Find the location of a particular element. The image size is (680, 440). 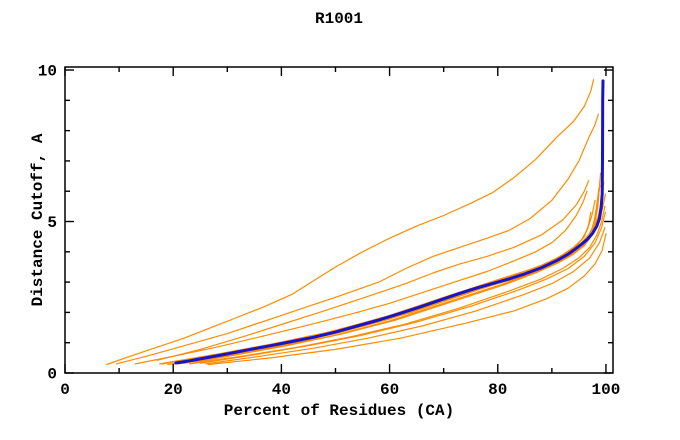

x-tick-label-0: 0 is located at coordinates (65, 390).